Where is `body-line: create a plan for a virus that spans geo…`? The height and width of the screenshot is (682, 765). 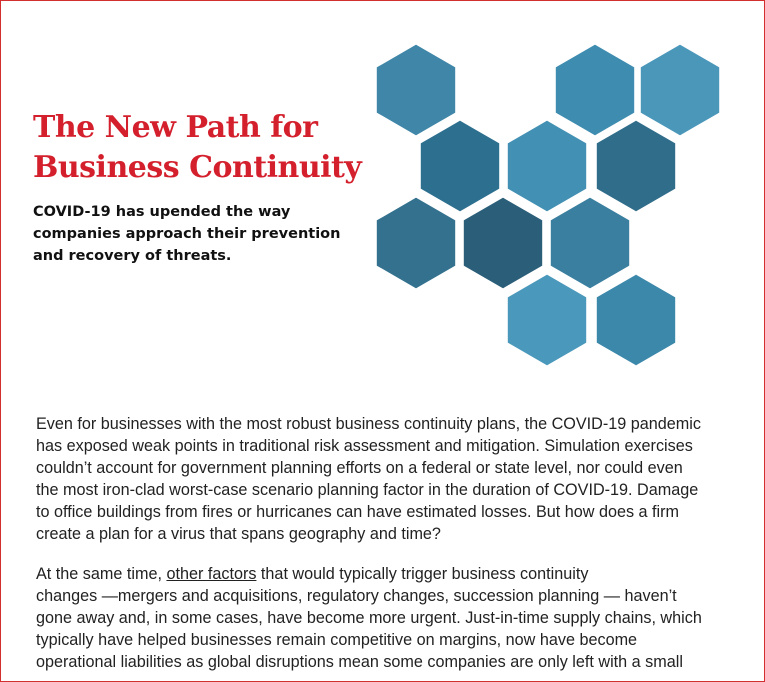
body-line: create a plan for a virus that spans geo… is located at coordinates (238, 534).